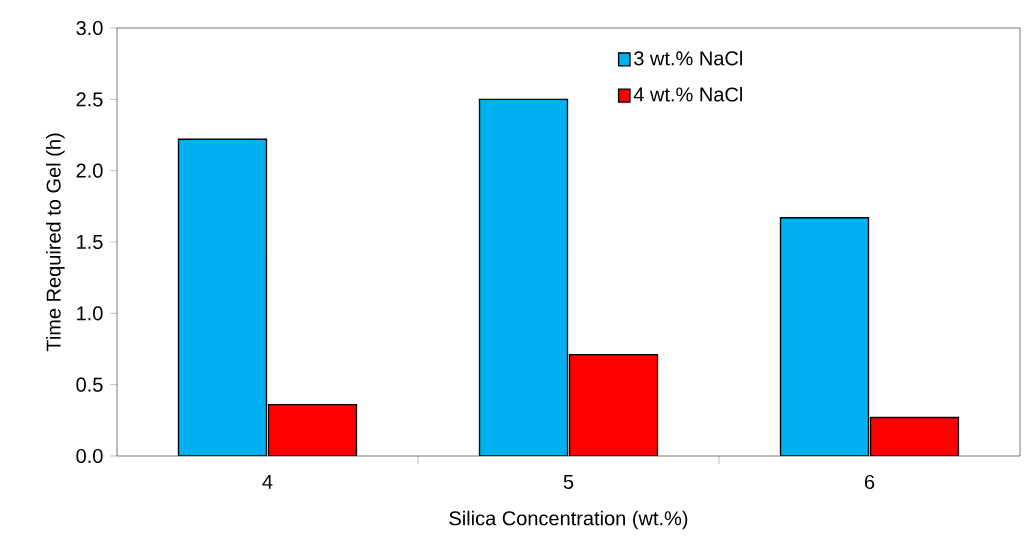 This screenshot has height=551, width=1029. Describe the element at coordinates (568, 520) in the screenshot. I see `x-axis-title: Silica Concentration (wt.%)` at that location.